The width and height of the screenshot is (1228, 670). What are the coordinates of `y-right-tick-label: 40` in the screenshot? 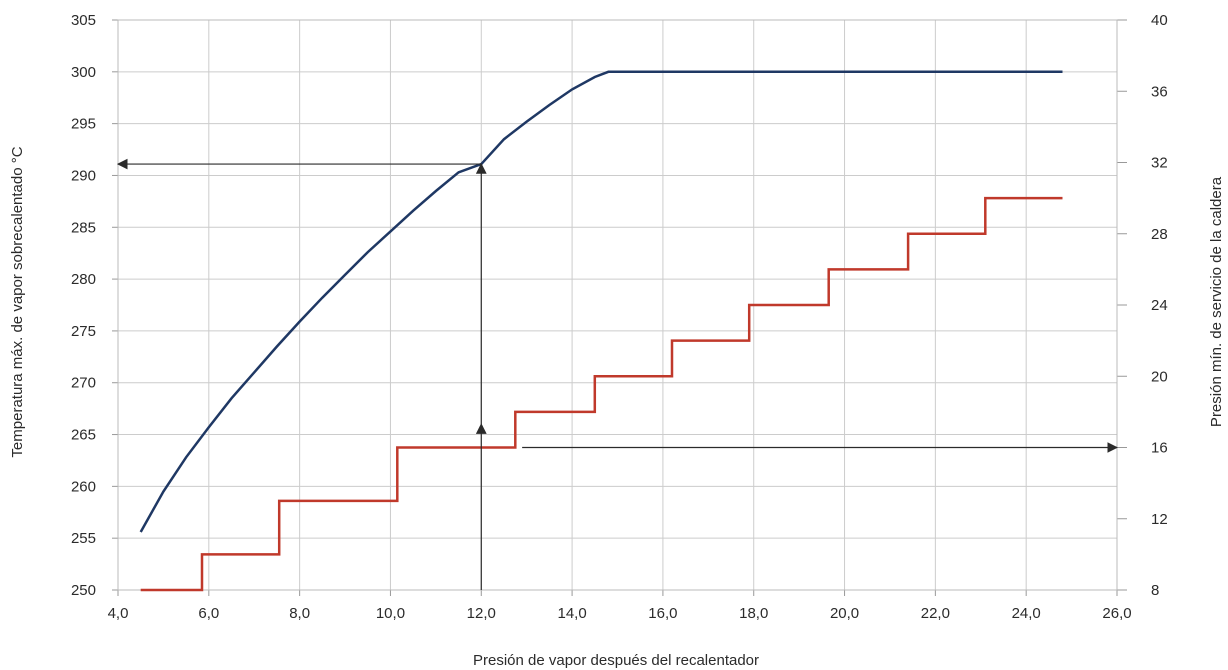 It's located at (1159, 20).